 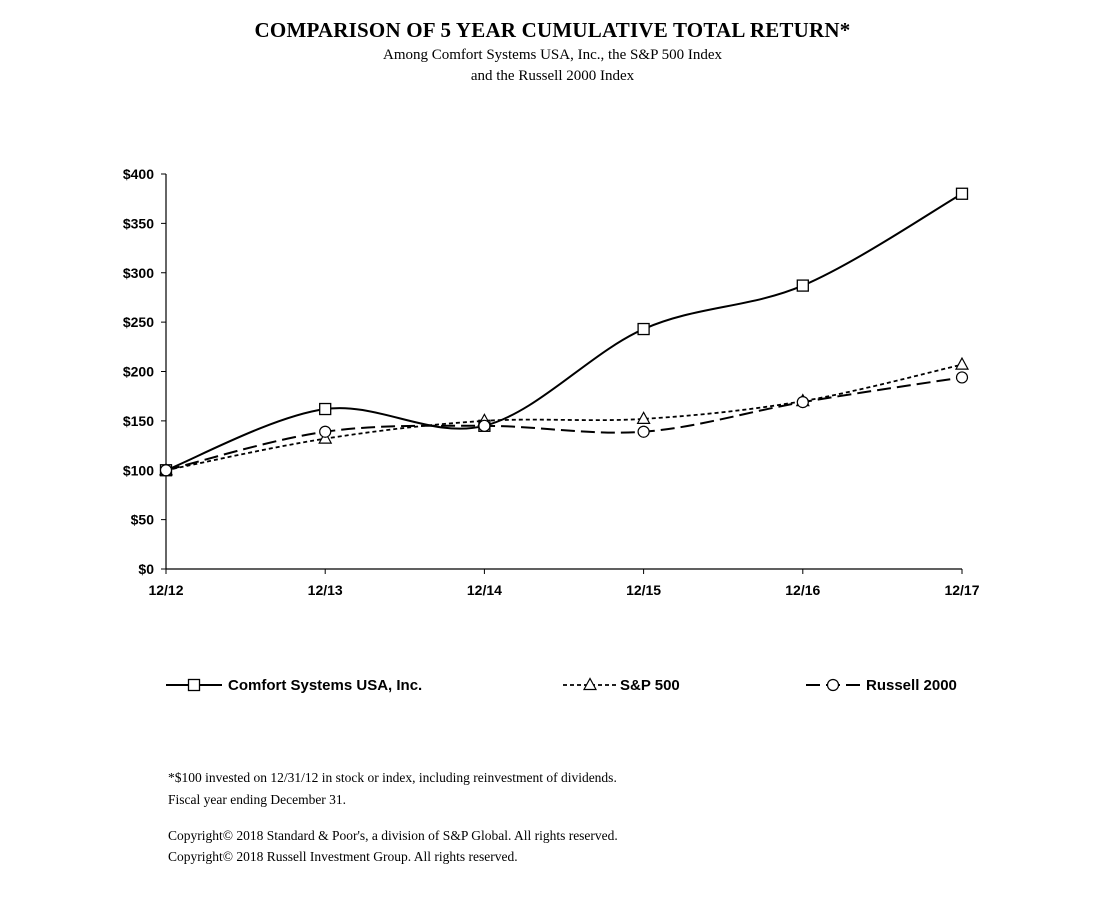 What do you see at coordinates (165, 590) in the screenshot?
I see `x-tick-label: 12/12` at bounding box center [165, 590].